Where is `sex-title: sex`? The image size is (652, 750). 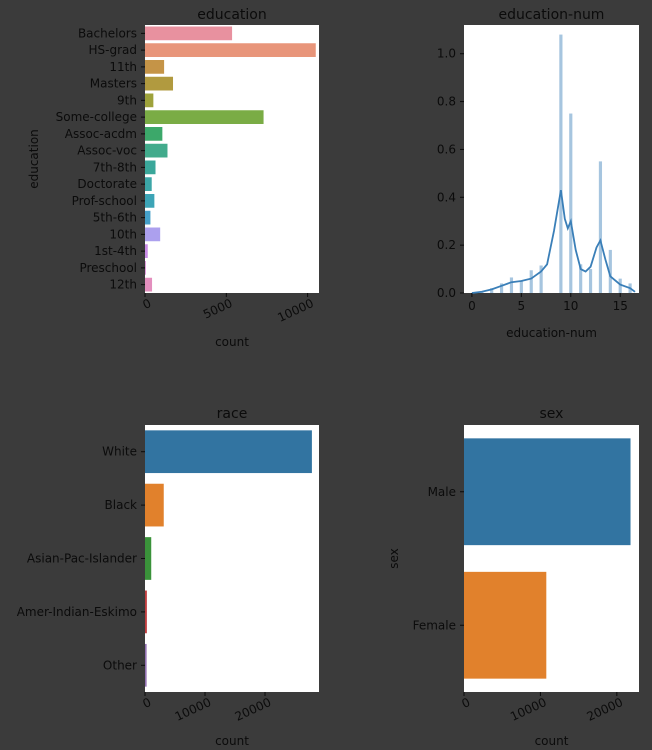 sex-title: sex is located at coordinates (552, 414).